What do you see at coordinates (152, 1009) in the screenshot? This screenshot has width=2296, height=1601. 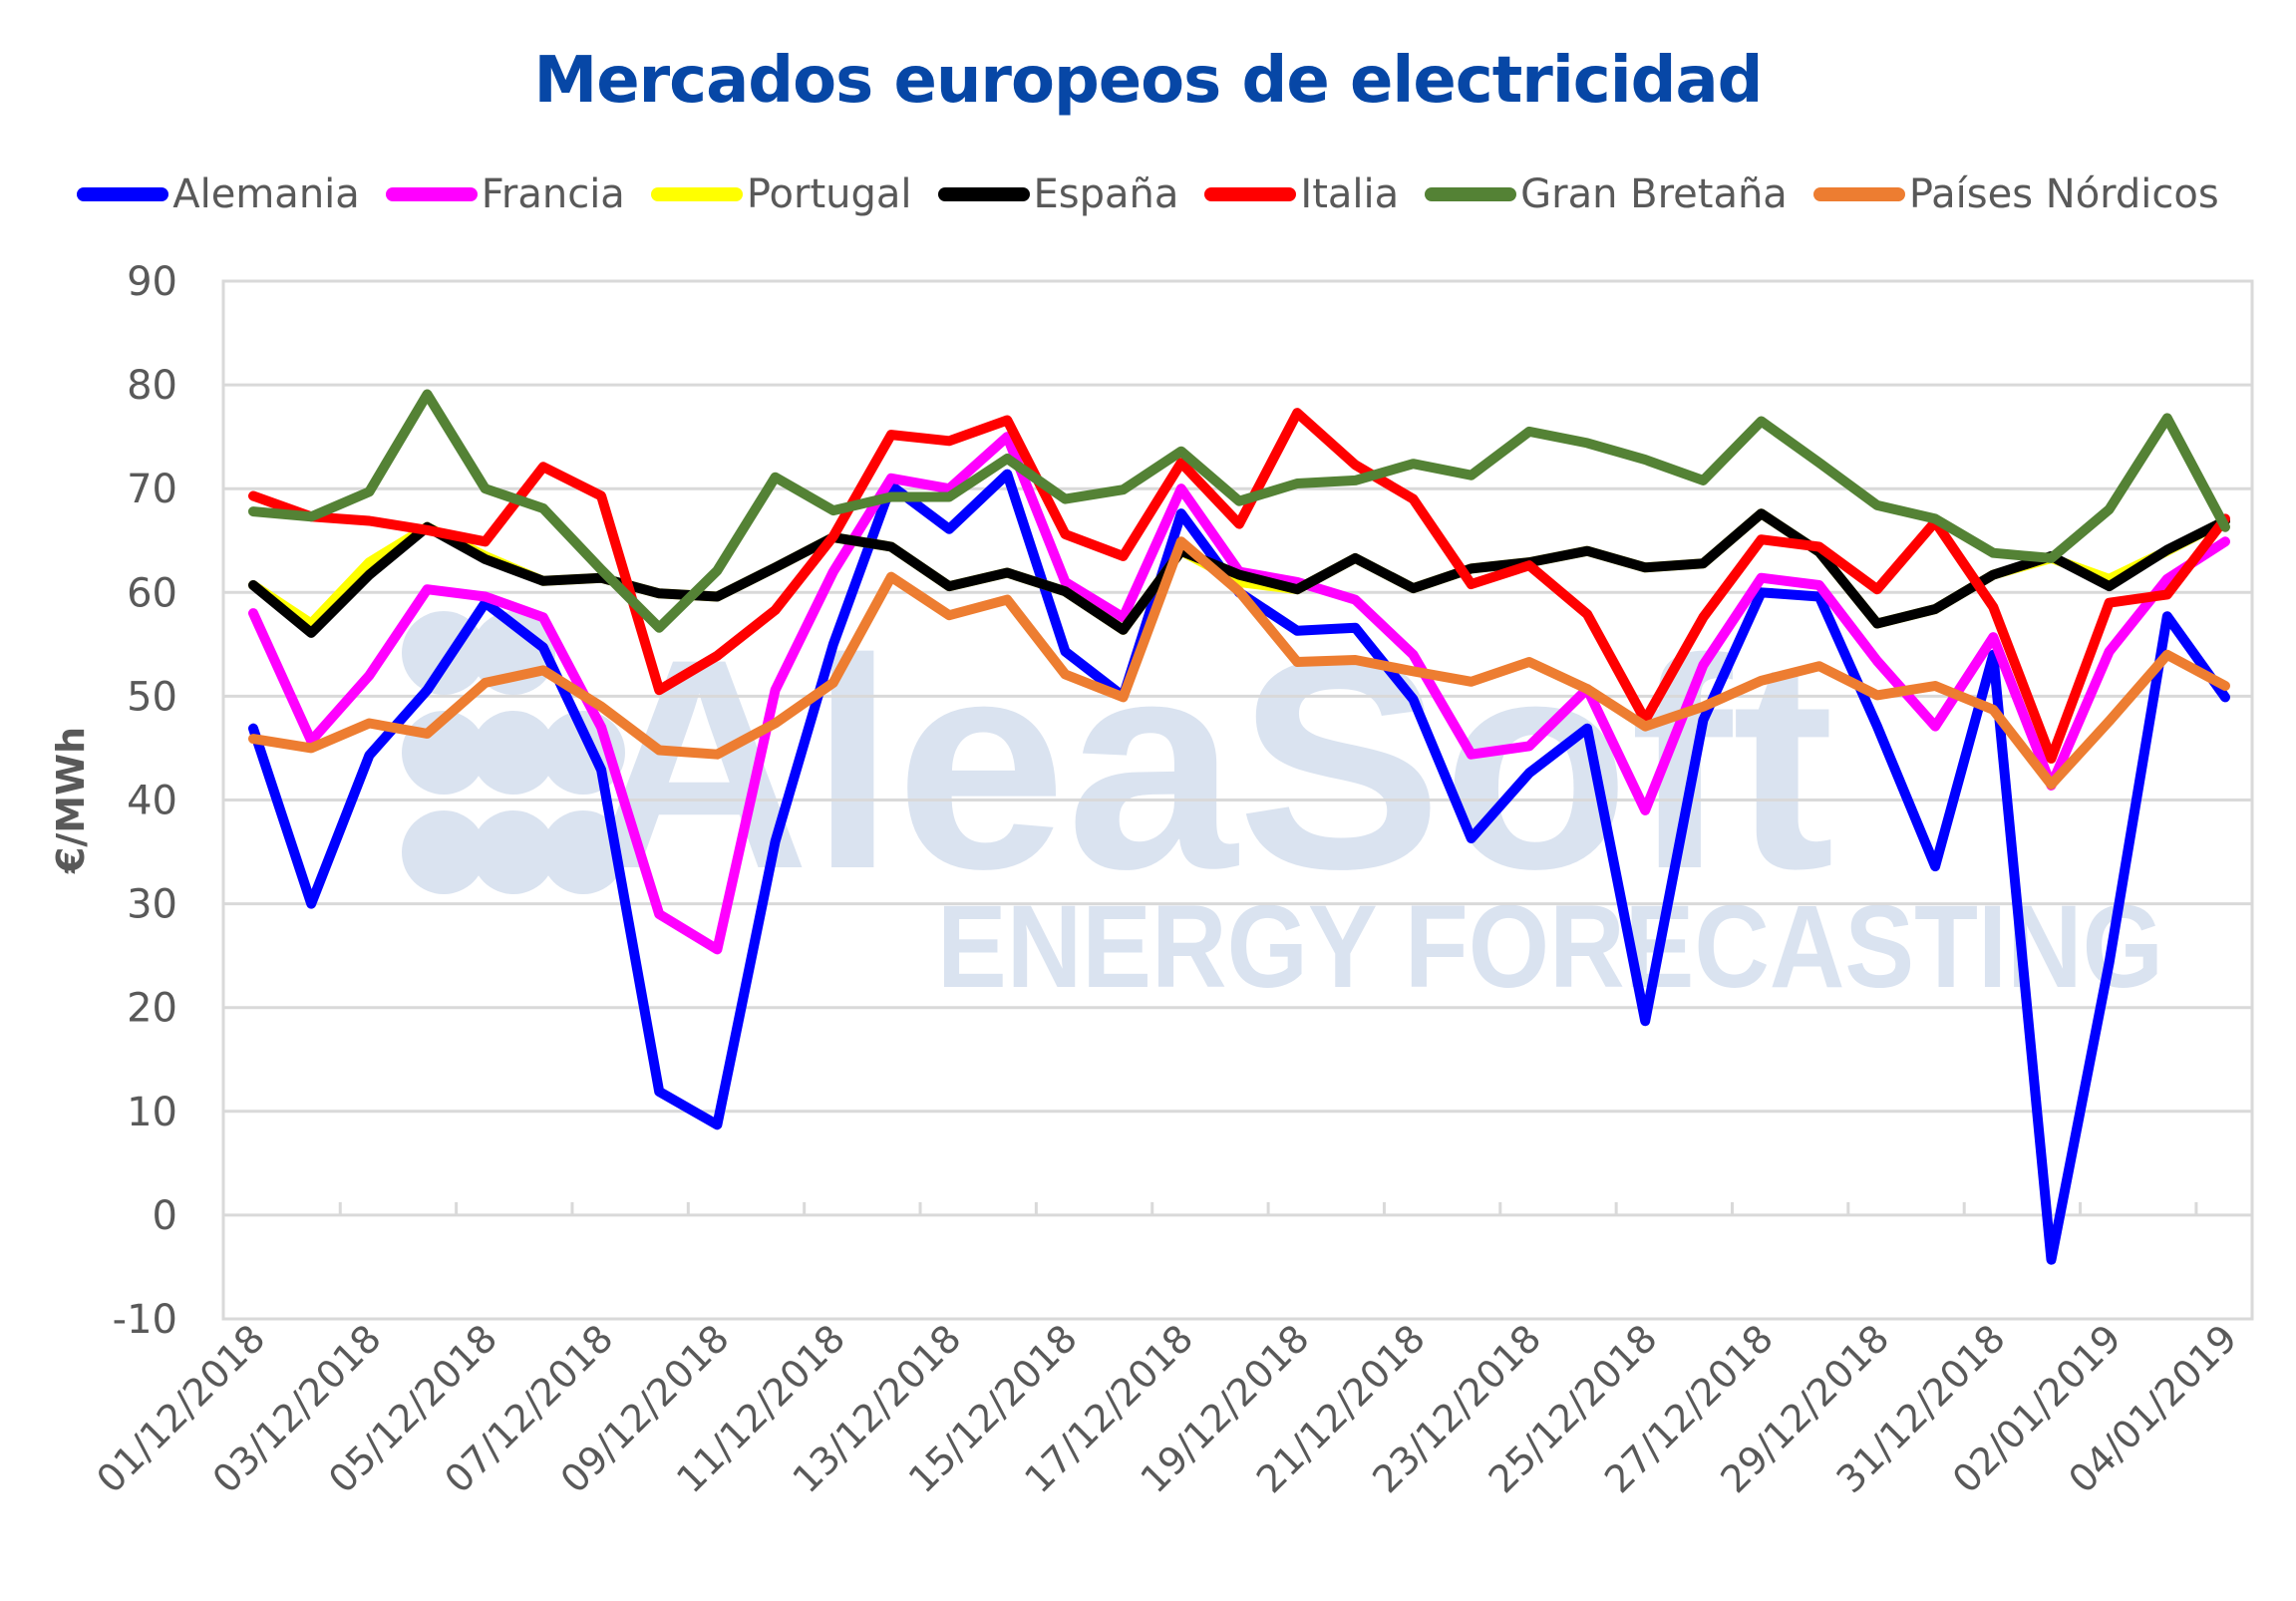 I see `y-tick-label: 20` at bounding box center [152, 1009].